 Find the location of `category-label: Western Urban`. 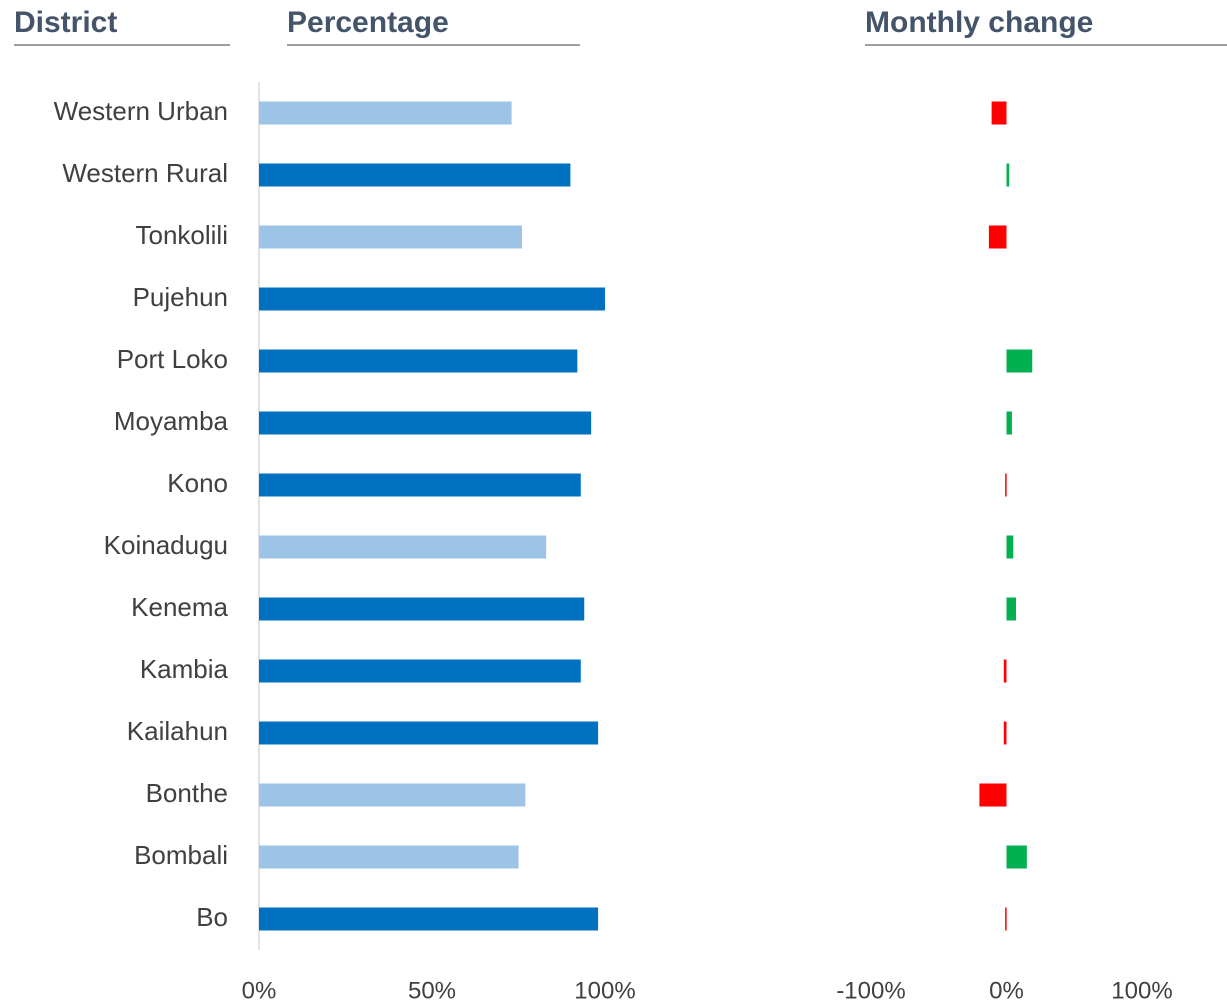

category-label: Western Urban is located at coordinates (141, 111).